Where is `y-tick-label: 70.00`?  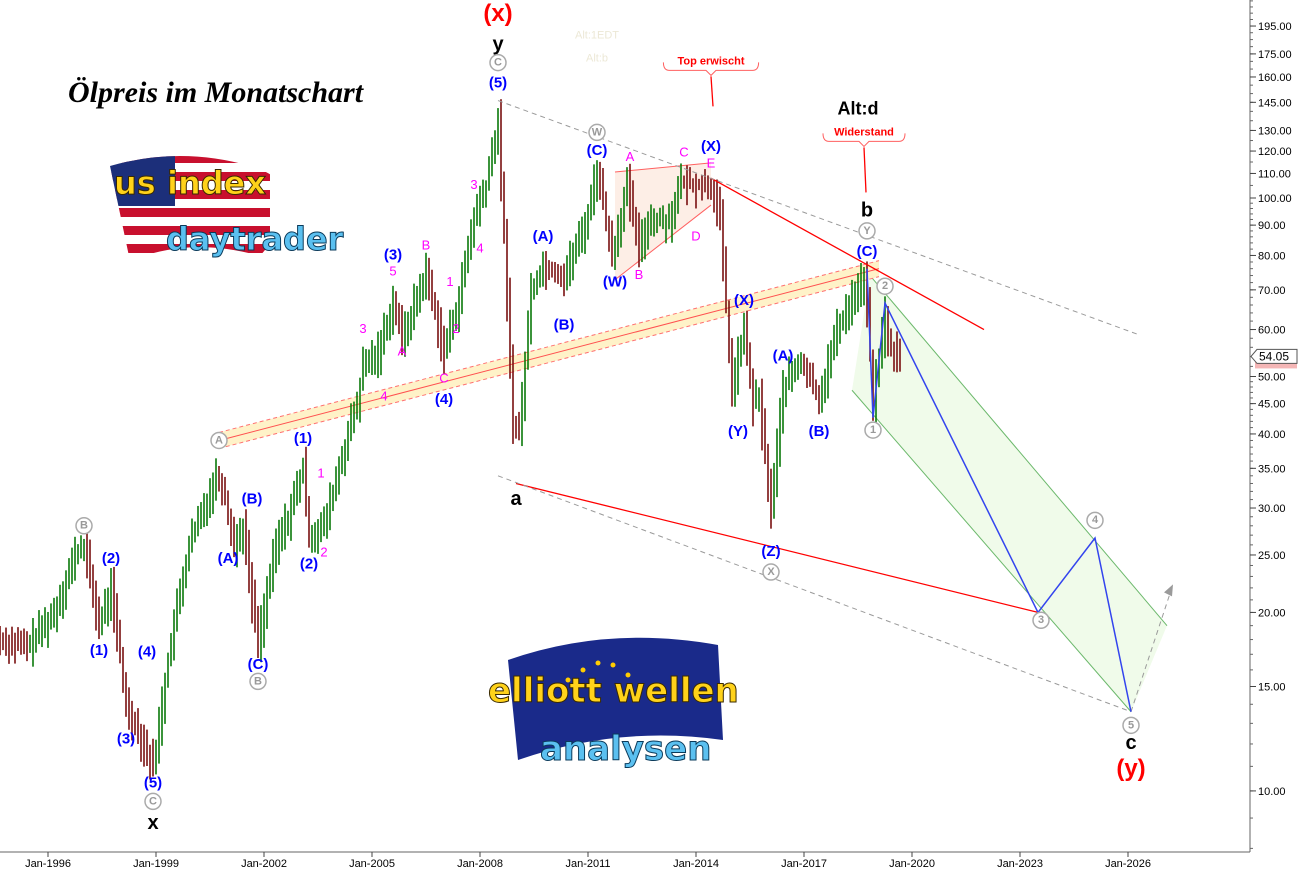
y-tick-label: 70.00 is located at coordinates (1272, 291).